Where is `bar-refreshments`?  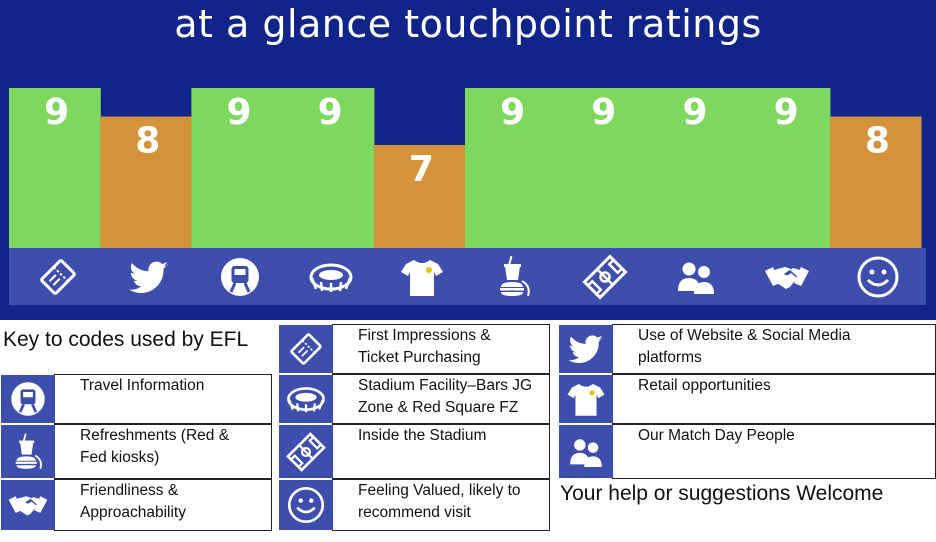
bar-refreshments is located at coordinates (511, 168).